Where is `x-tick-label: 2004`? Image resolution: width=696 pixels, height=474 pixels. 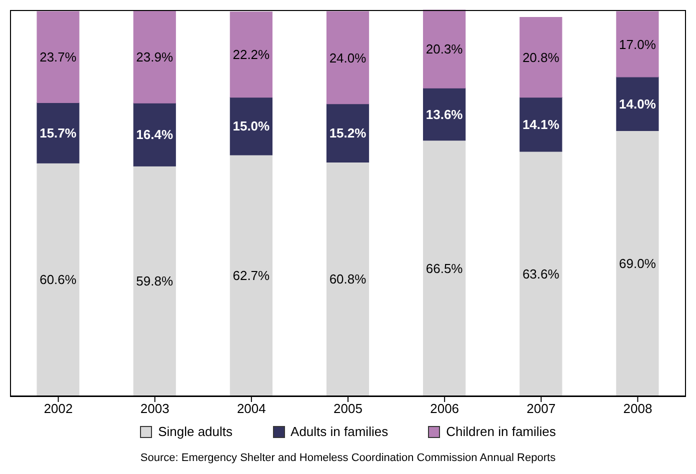
x-tick-label: 2004 is located at coordinates (251, 408).